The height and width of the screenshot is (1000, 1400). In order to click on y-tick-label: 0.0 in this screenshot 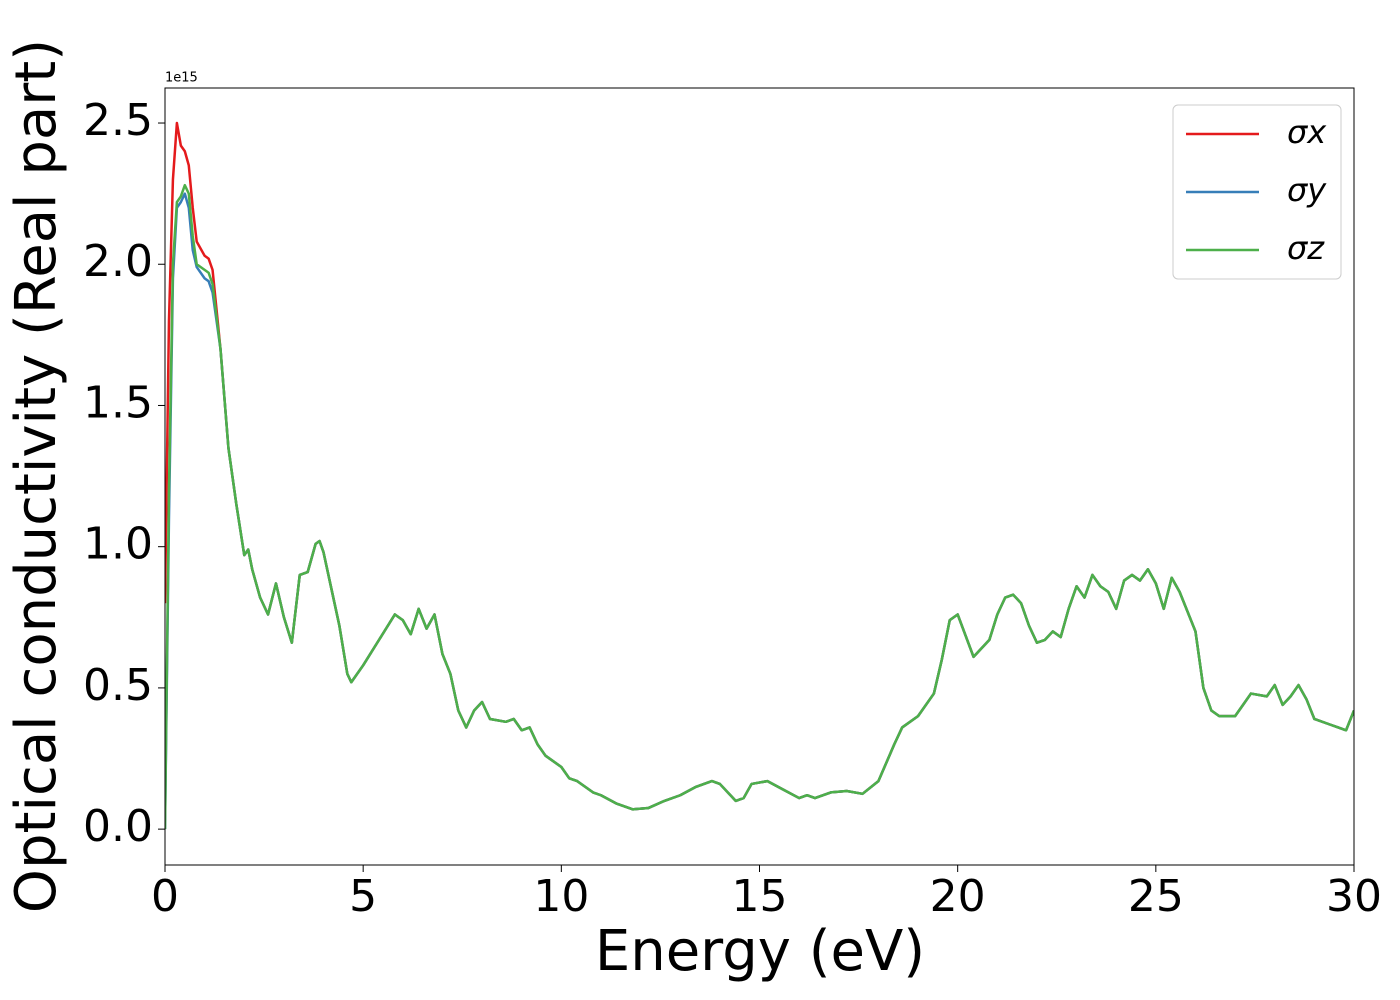, I will do `click(118, 826)`.